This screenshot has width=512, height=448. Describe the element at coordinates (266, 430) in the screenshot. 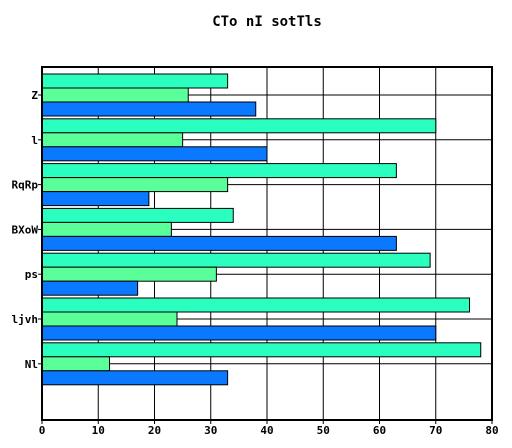

I see `x-tick-label: 40` at that location.